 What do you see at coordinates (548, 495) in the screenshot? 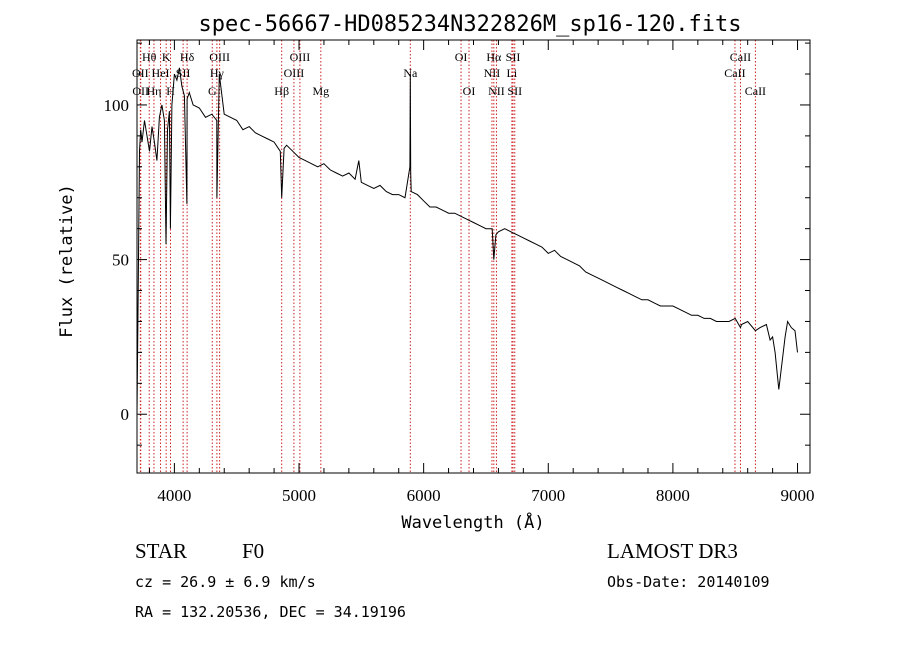
I see `x-tick-label: 7000` at bounding box center [548, 495].